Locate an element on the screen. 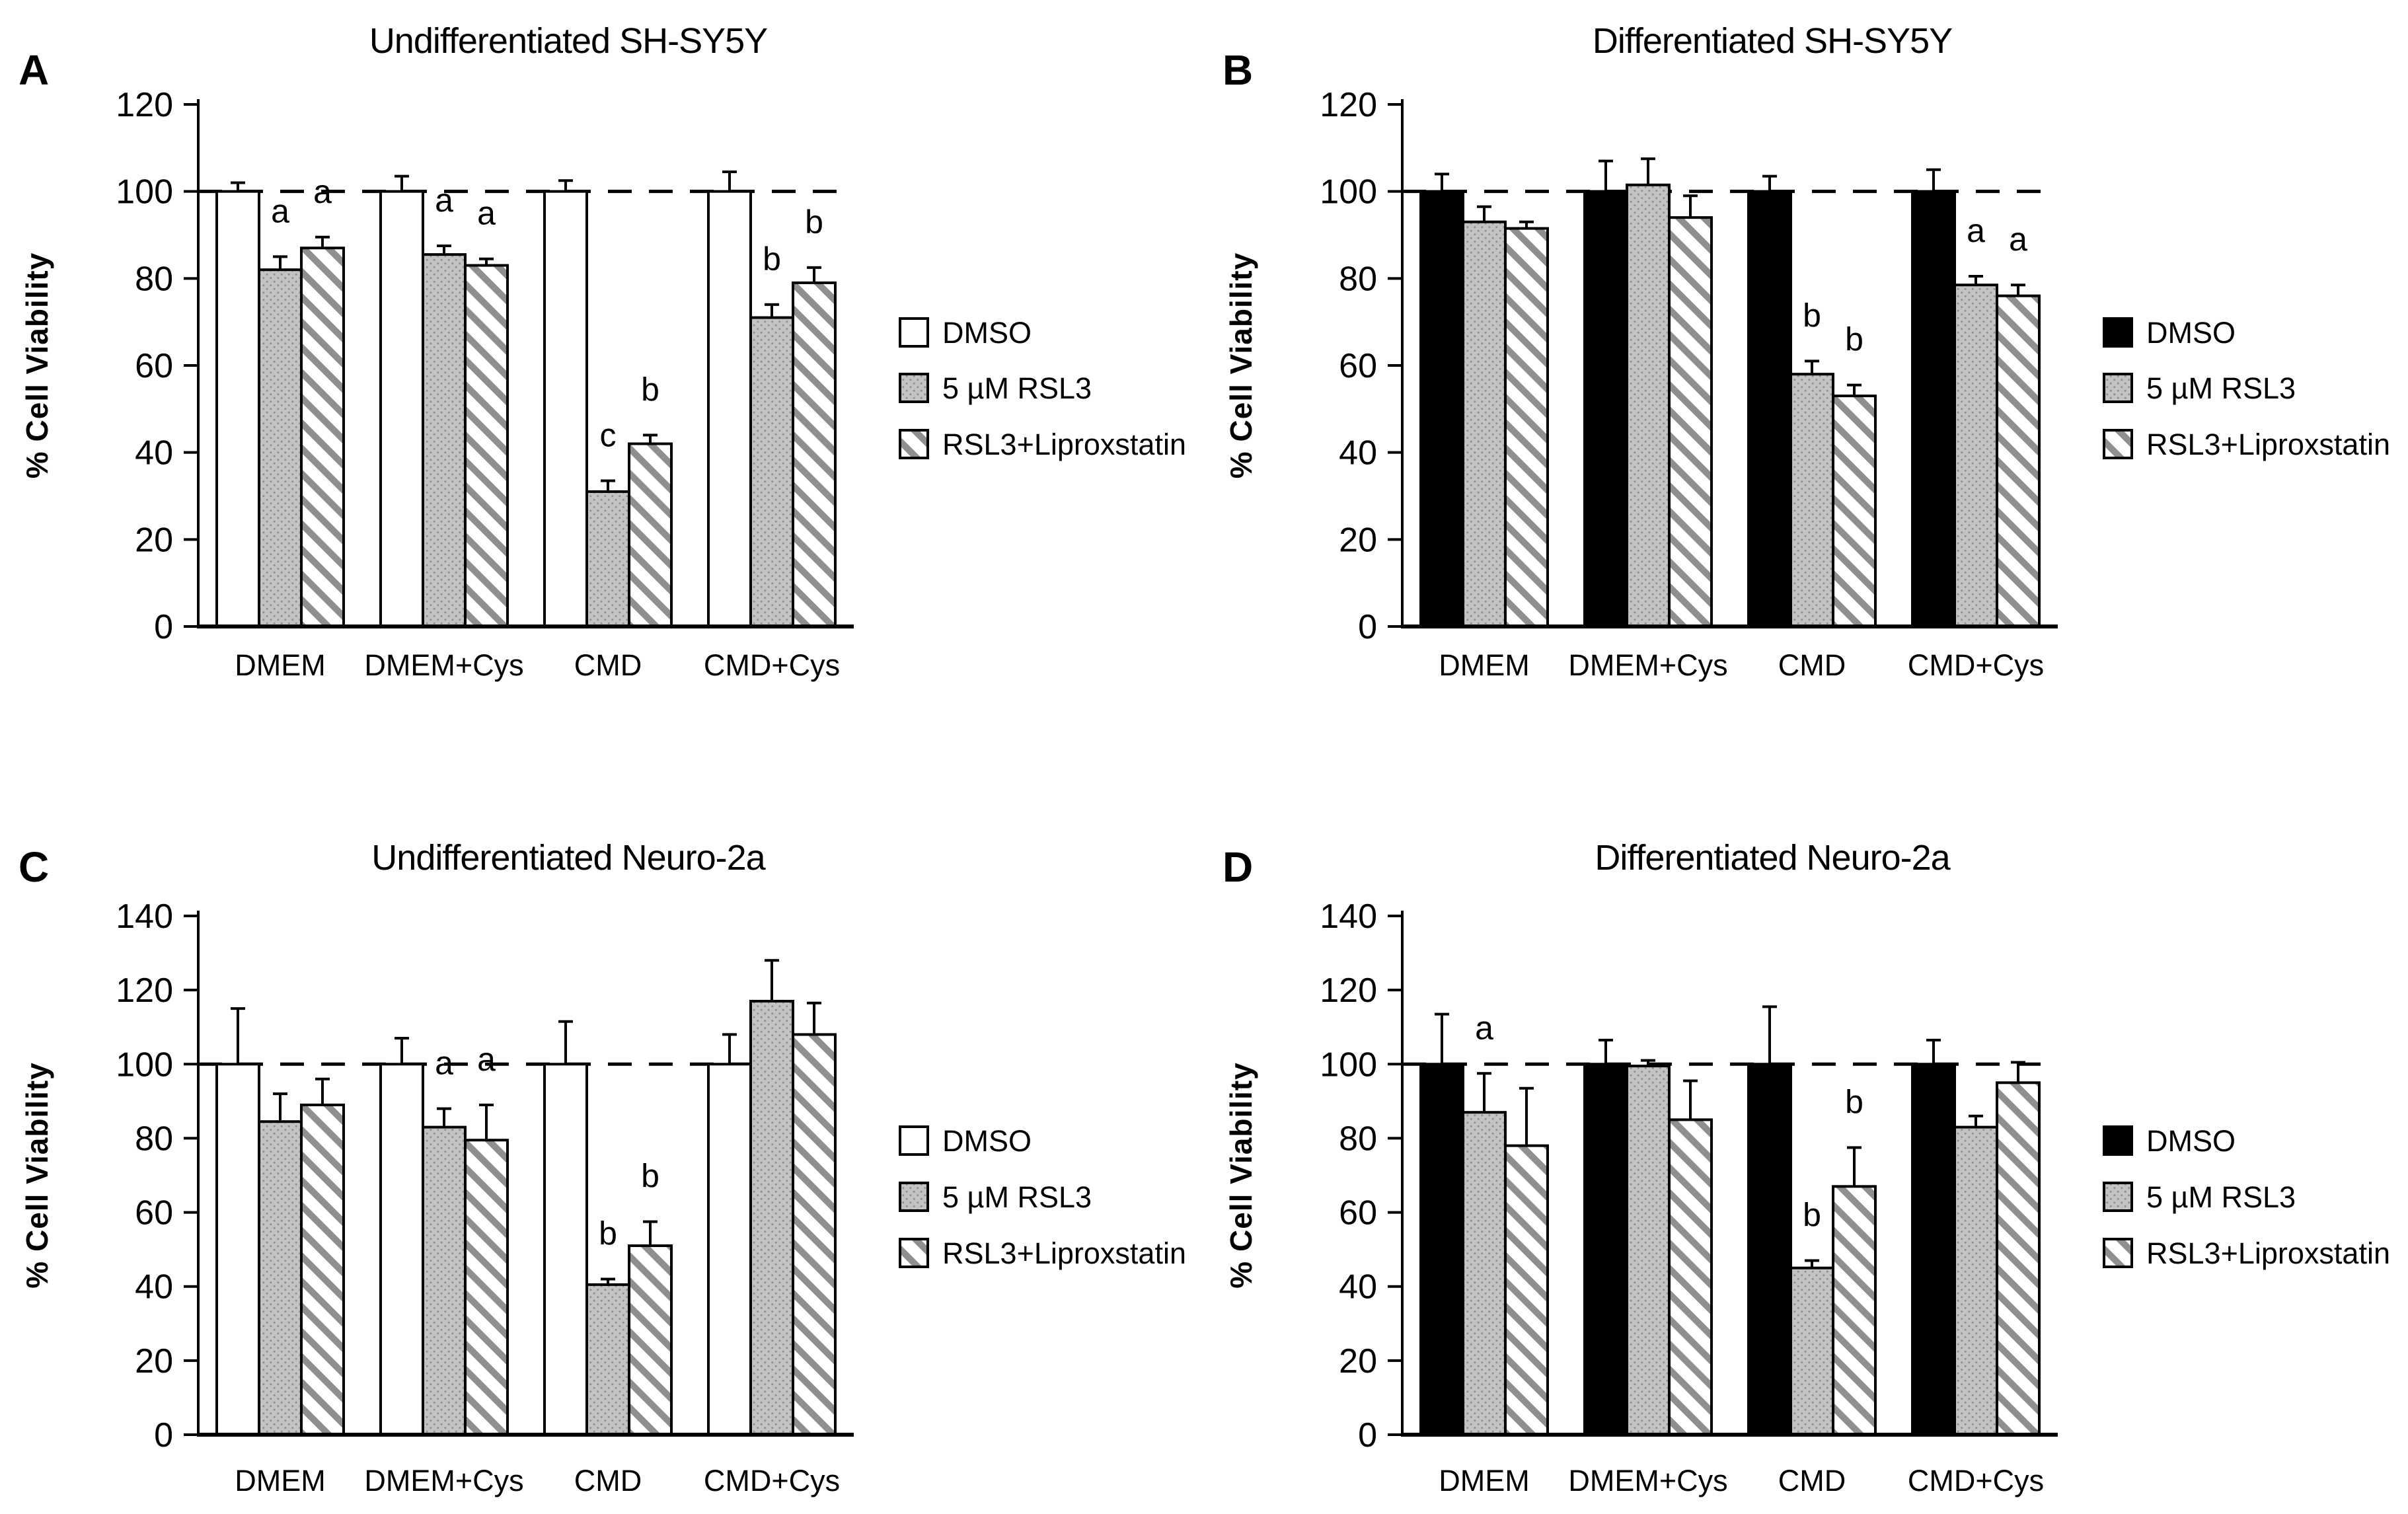 The width and height of the screenshot is (2408, 1514). significance-letter: c is located at coordinates (608, 435).